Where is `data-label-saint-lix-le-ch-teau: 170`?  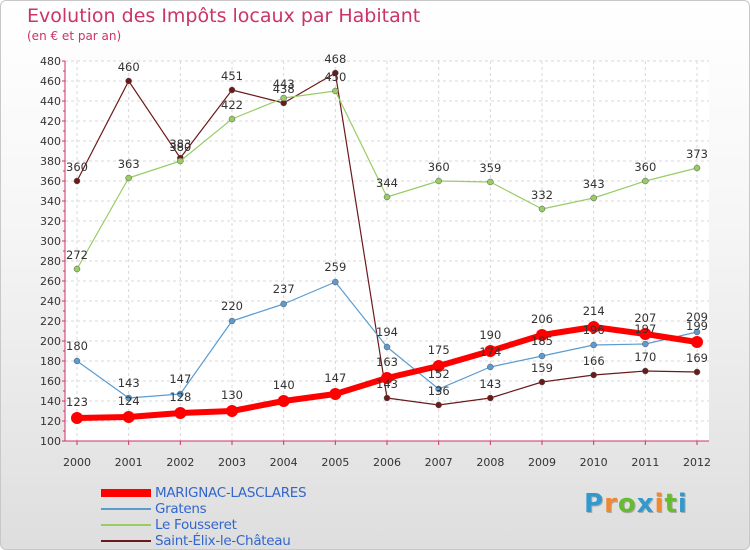
data-label-saint-lix-le-ch-teau: 170 is located at coordinates (645, 357).